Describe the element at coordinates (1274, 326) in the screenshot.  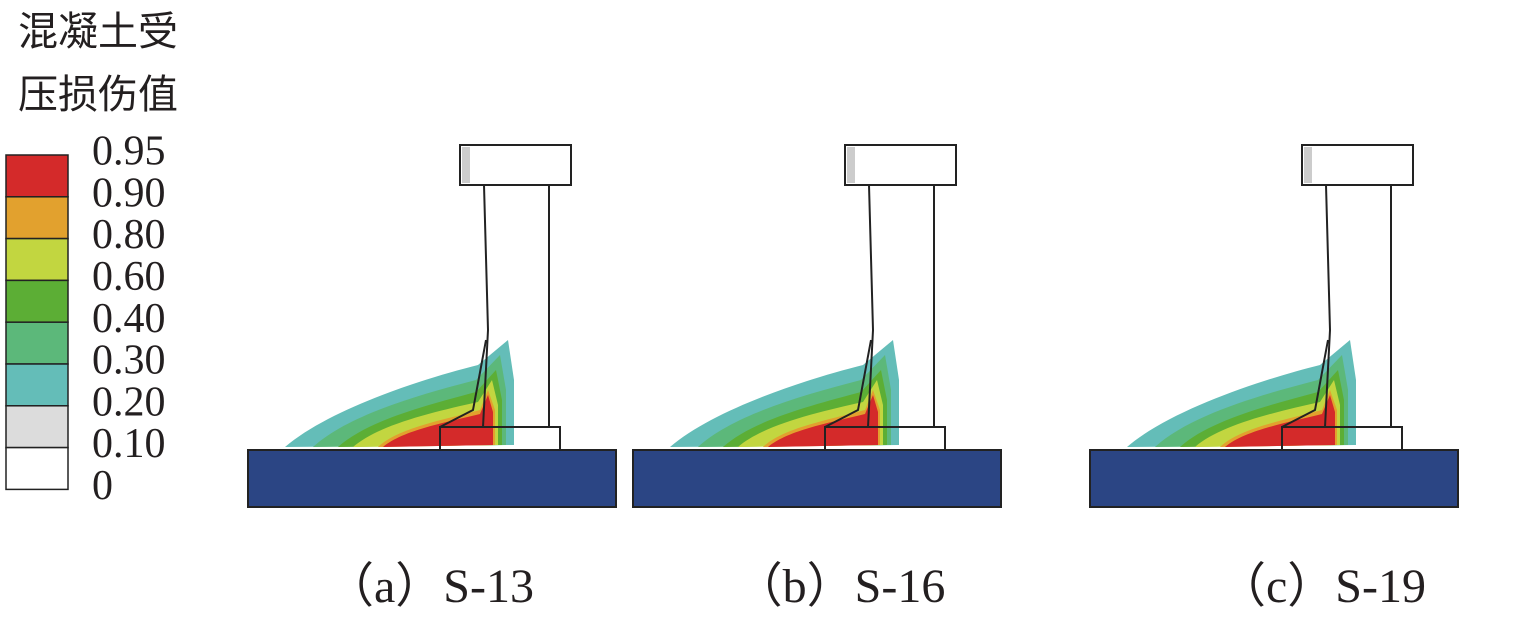
I see `model-c` at that location.